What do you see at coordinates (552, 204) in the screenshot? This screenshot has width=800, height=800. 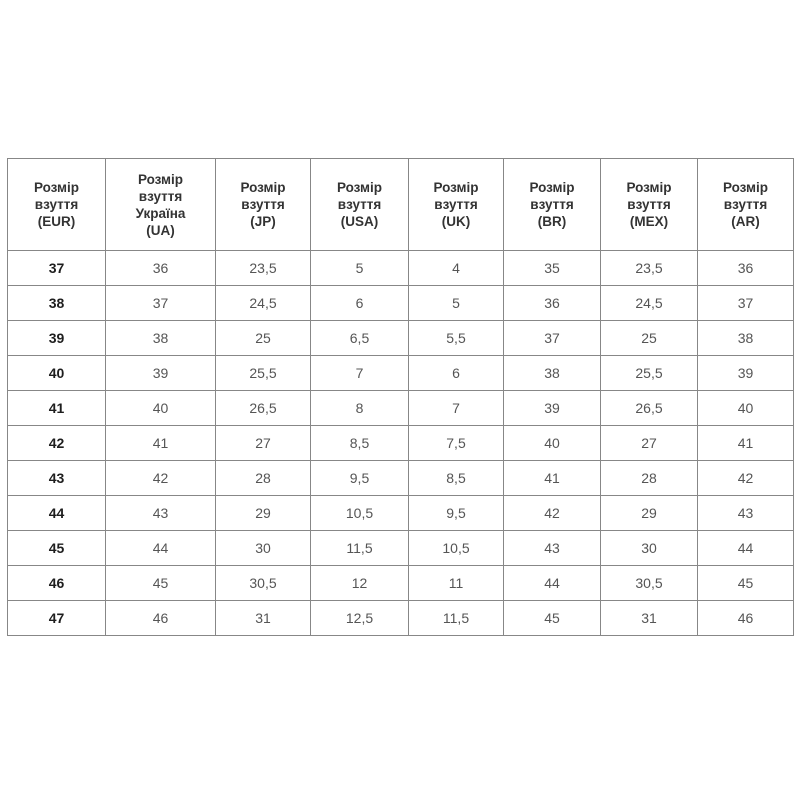 I see `column-header-br: Розмір взуття (BR)` at bounding box center [552, 204].